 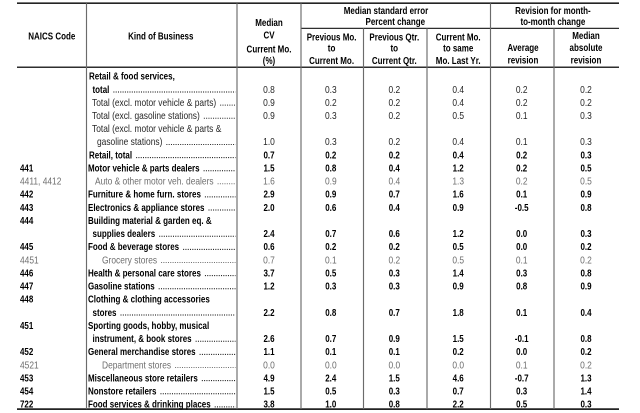 What do you see at coordinates (27, 392) in the screenshot?
I see `svg-text: 454` at bounding box center [27, 392].